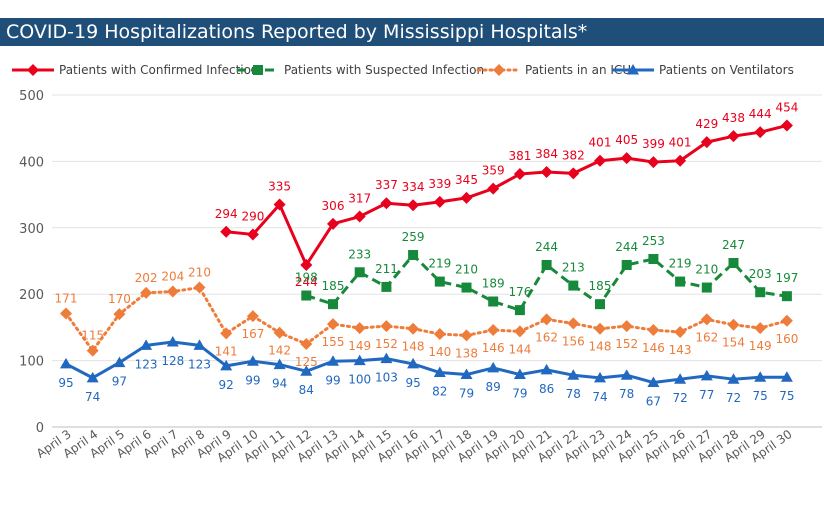  What do you see at coordinates (439, 184) in the screenshot?
I see `data-label: 339` at bounding box center [439, 184].